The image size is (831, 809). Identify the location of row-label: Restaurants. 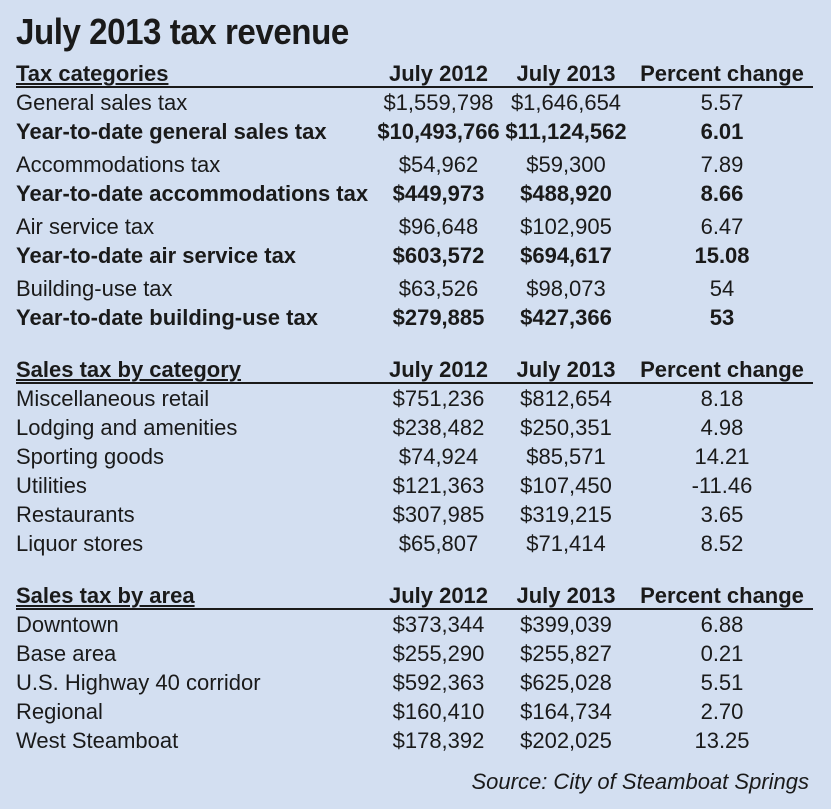
(75, 514).